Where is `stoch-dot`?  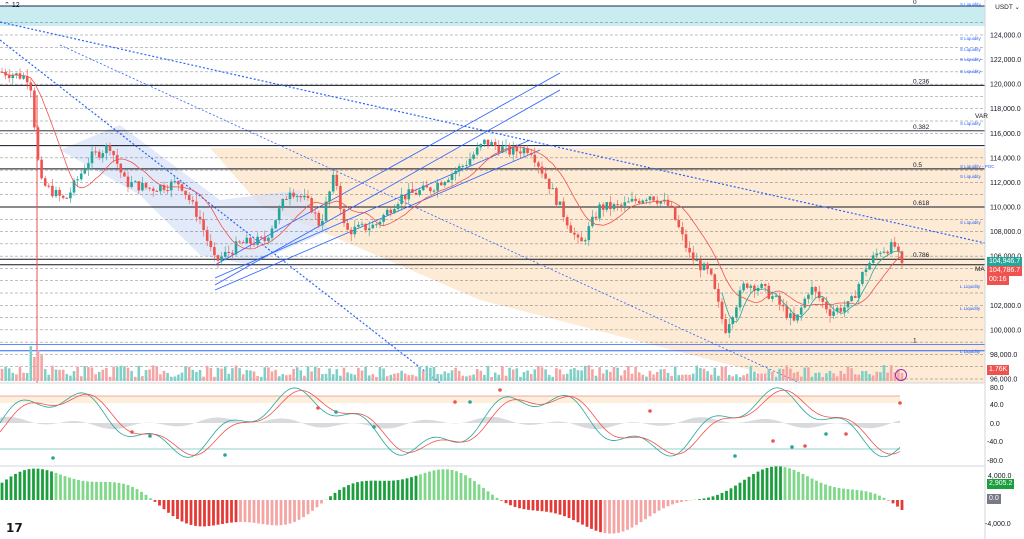 stoch-dot is located at coordinates (900, 403).